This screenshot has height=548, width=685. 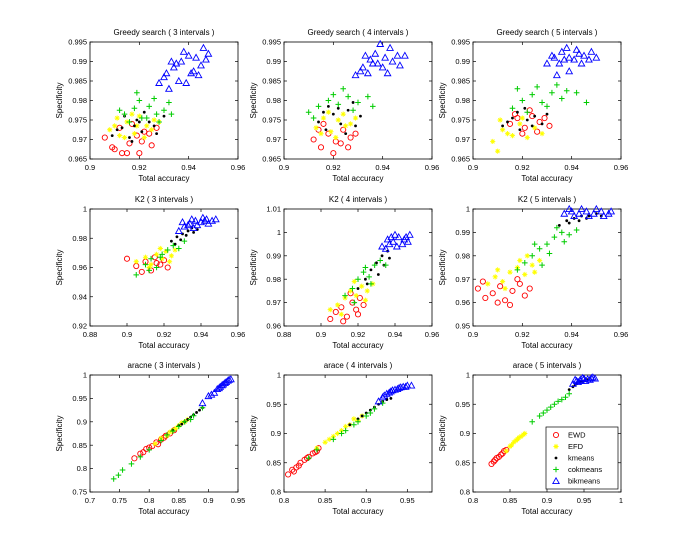 I want to click on x-tick-label: 0.95, so click(x=238, y=500).